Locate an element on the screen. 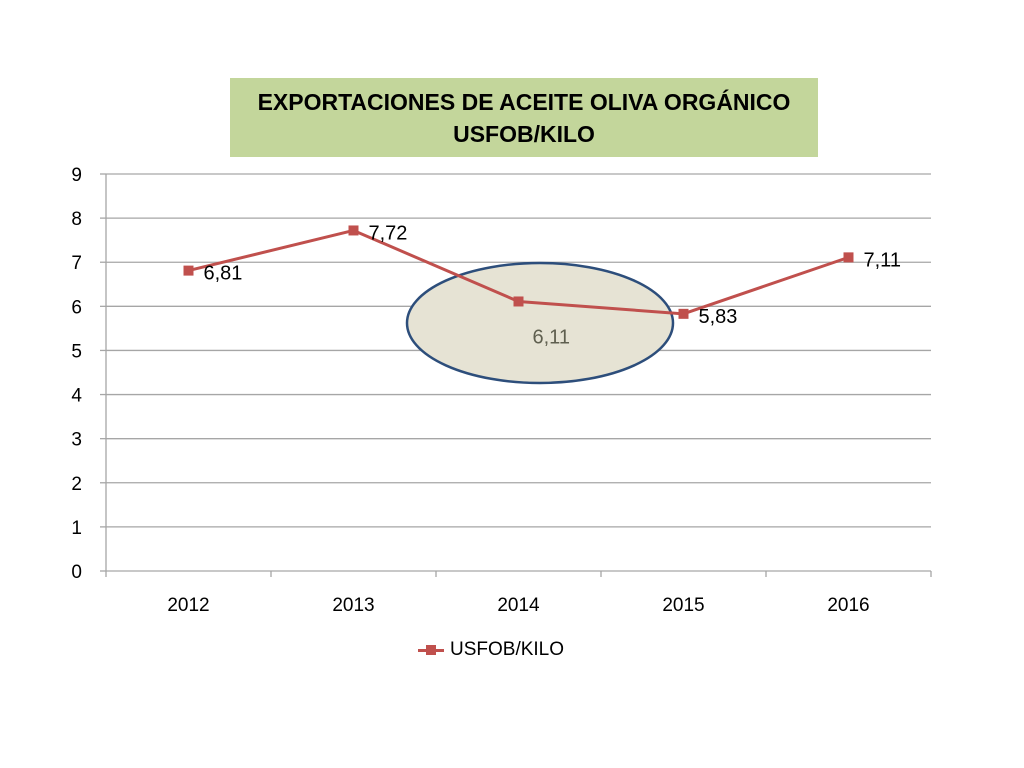 The width and height of the screenshot is (1024, 768). y-tick-label: 7 is located at coordinates (76, 263).